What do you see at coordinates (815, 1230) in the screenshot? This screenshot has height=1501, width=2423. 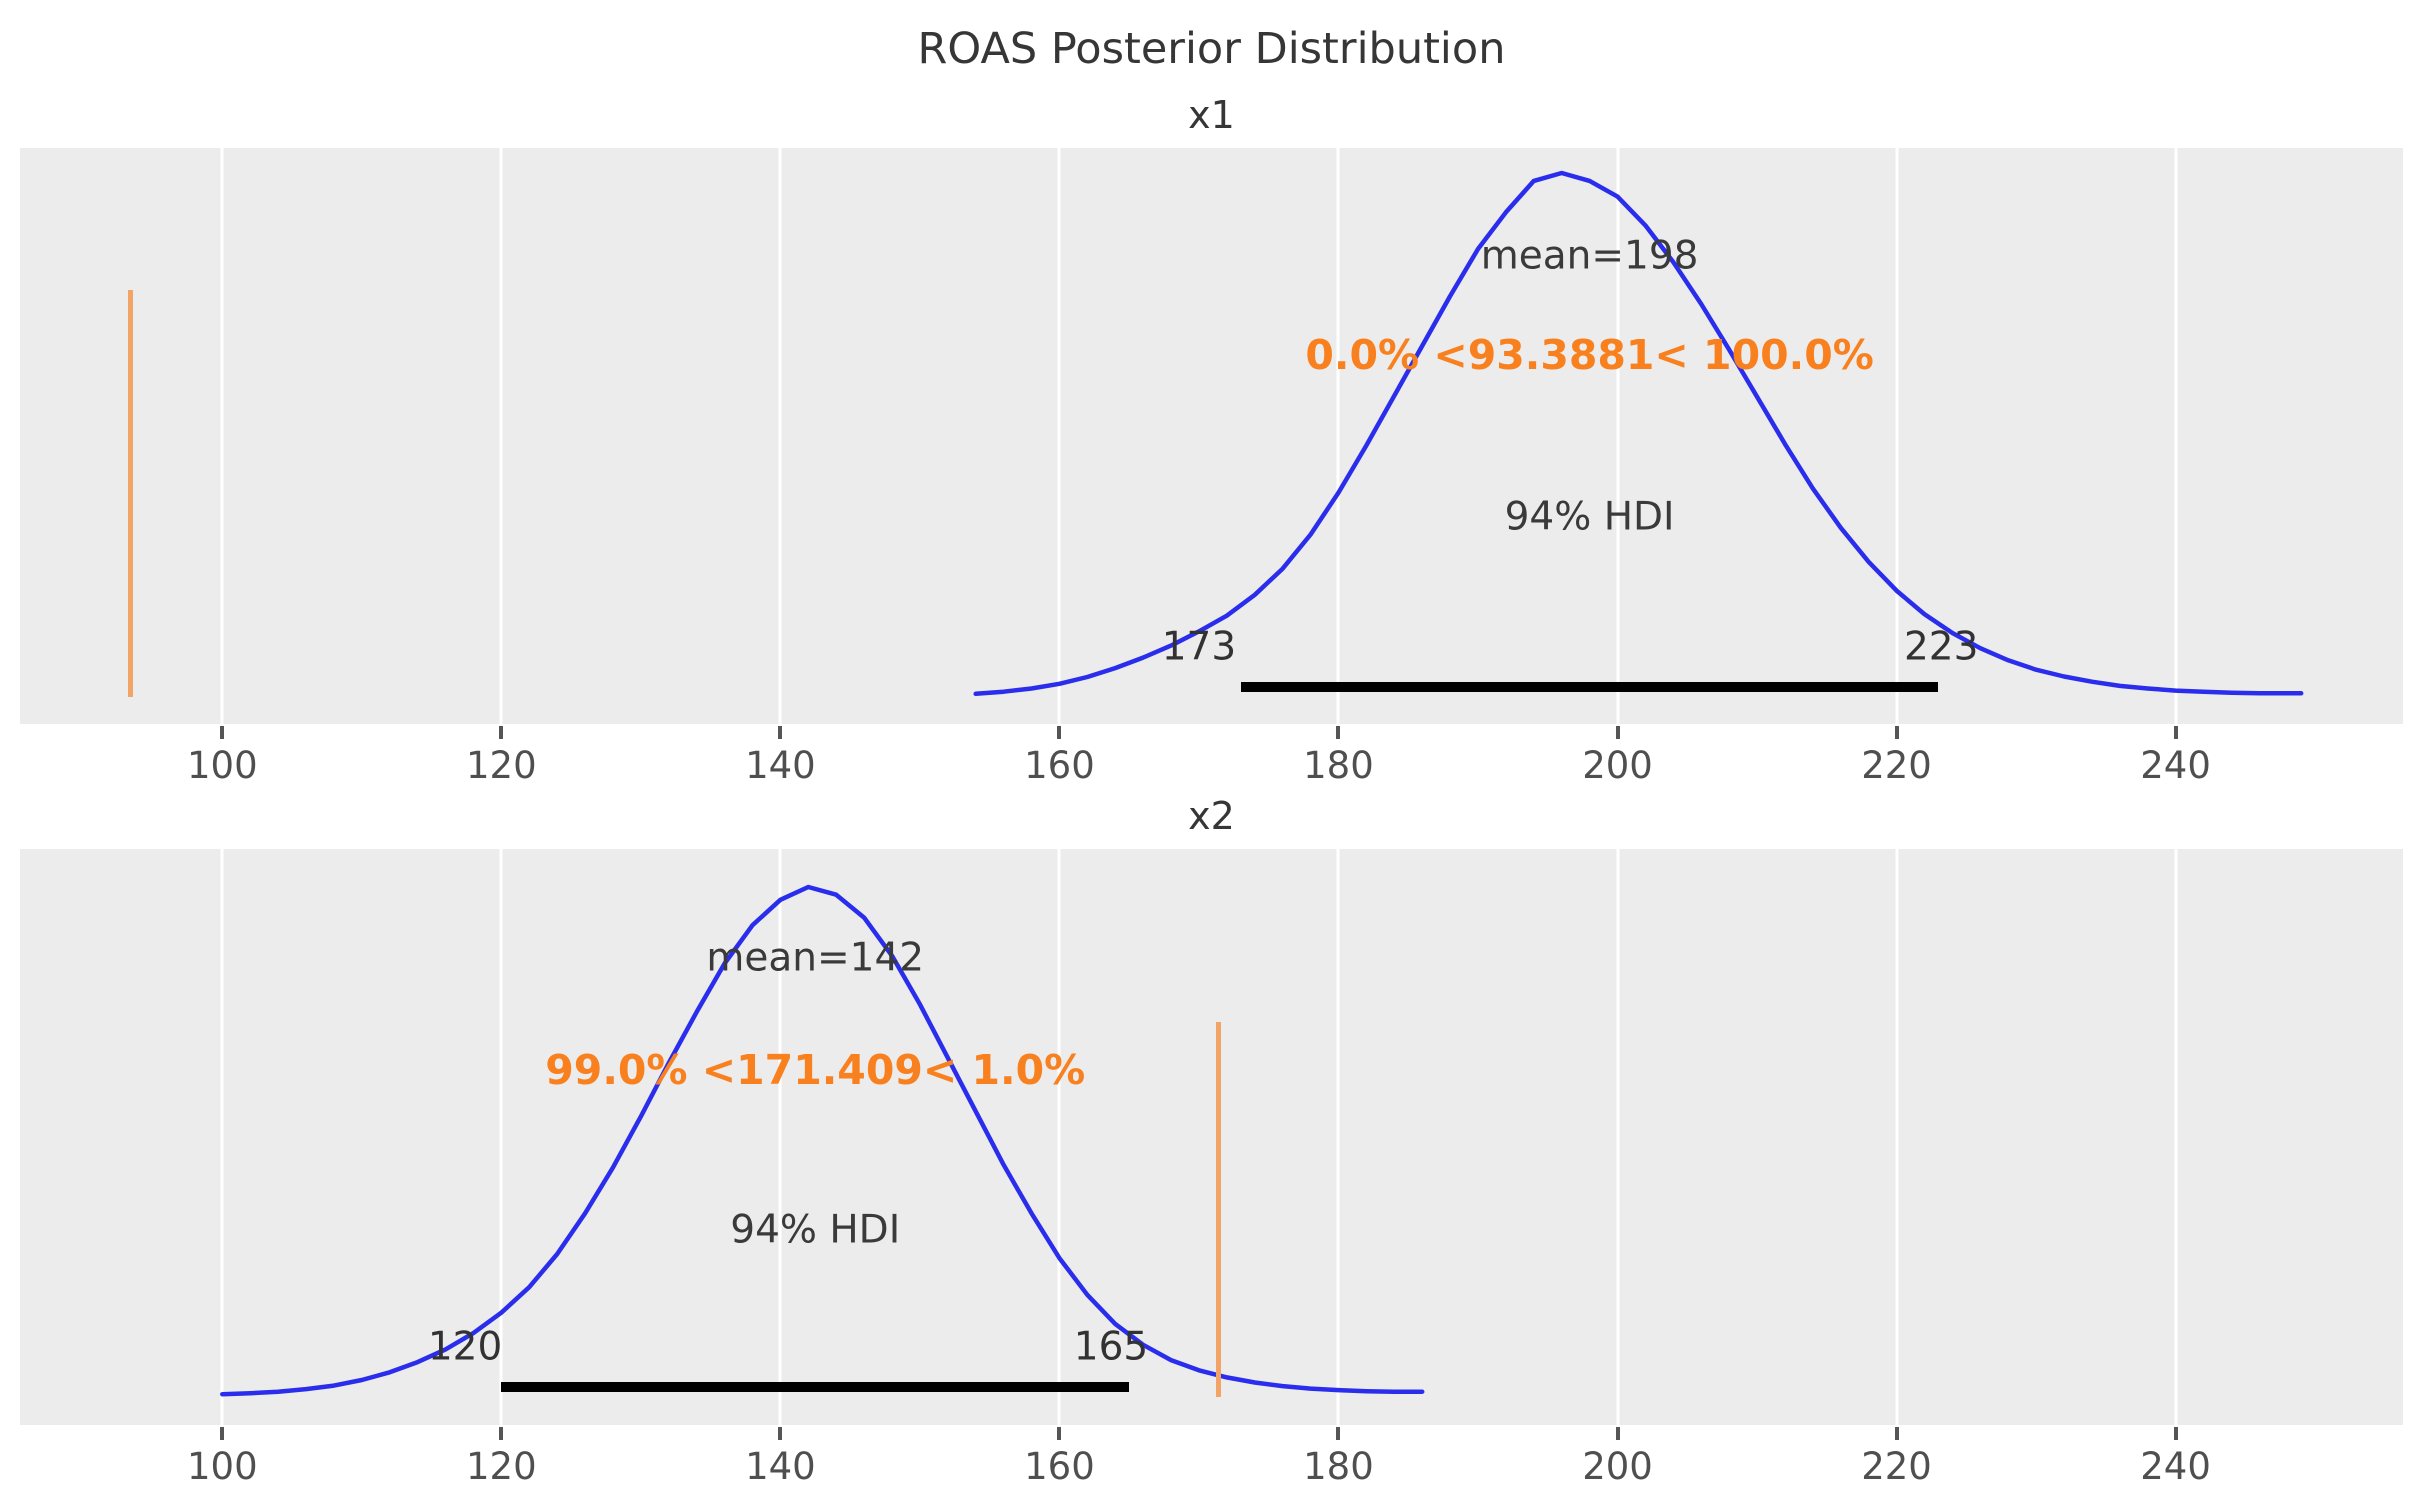 I see `x2-hdi-label: 94% HDI` at bounding box center [815, 1230].